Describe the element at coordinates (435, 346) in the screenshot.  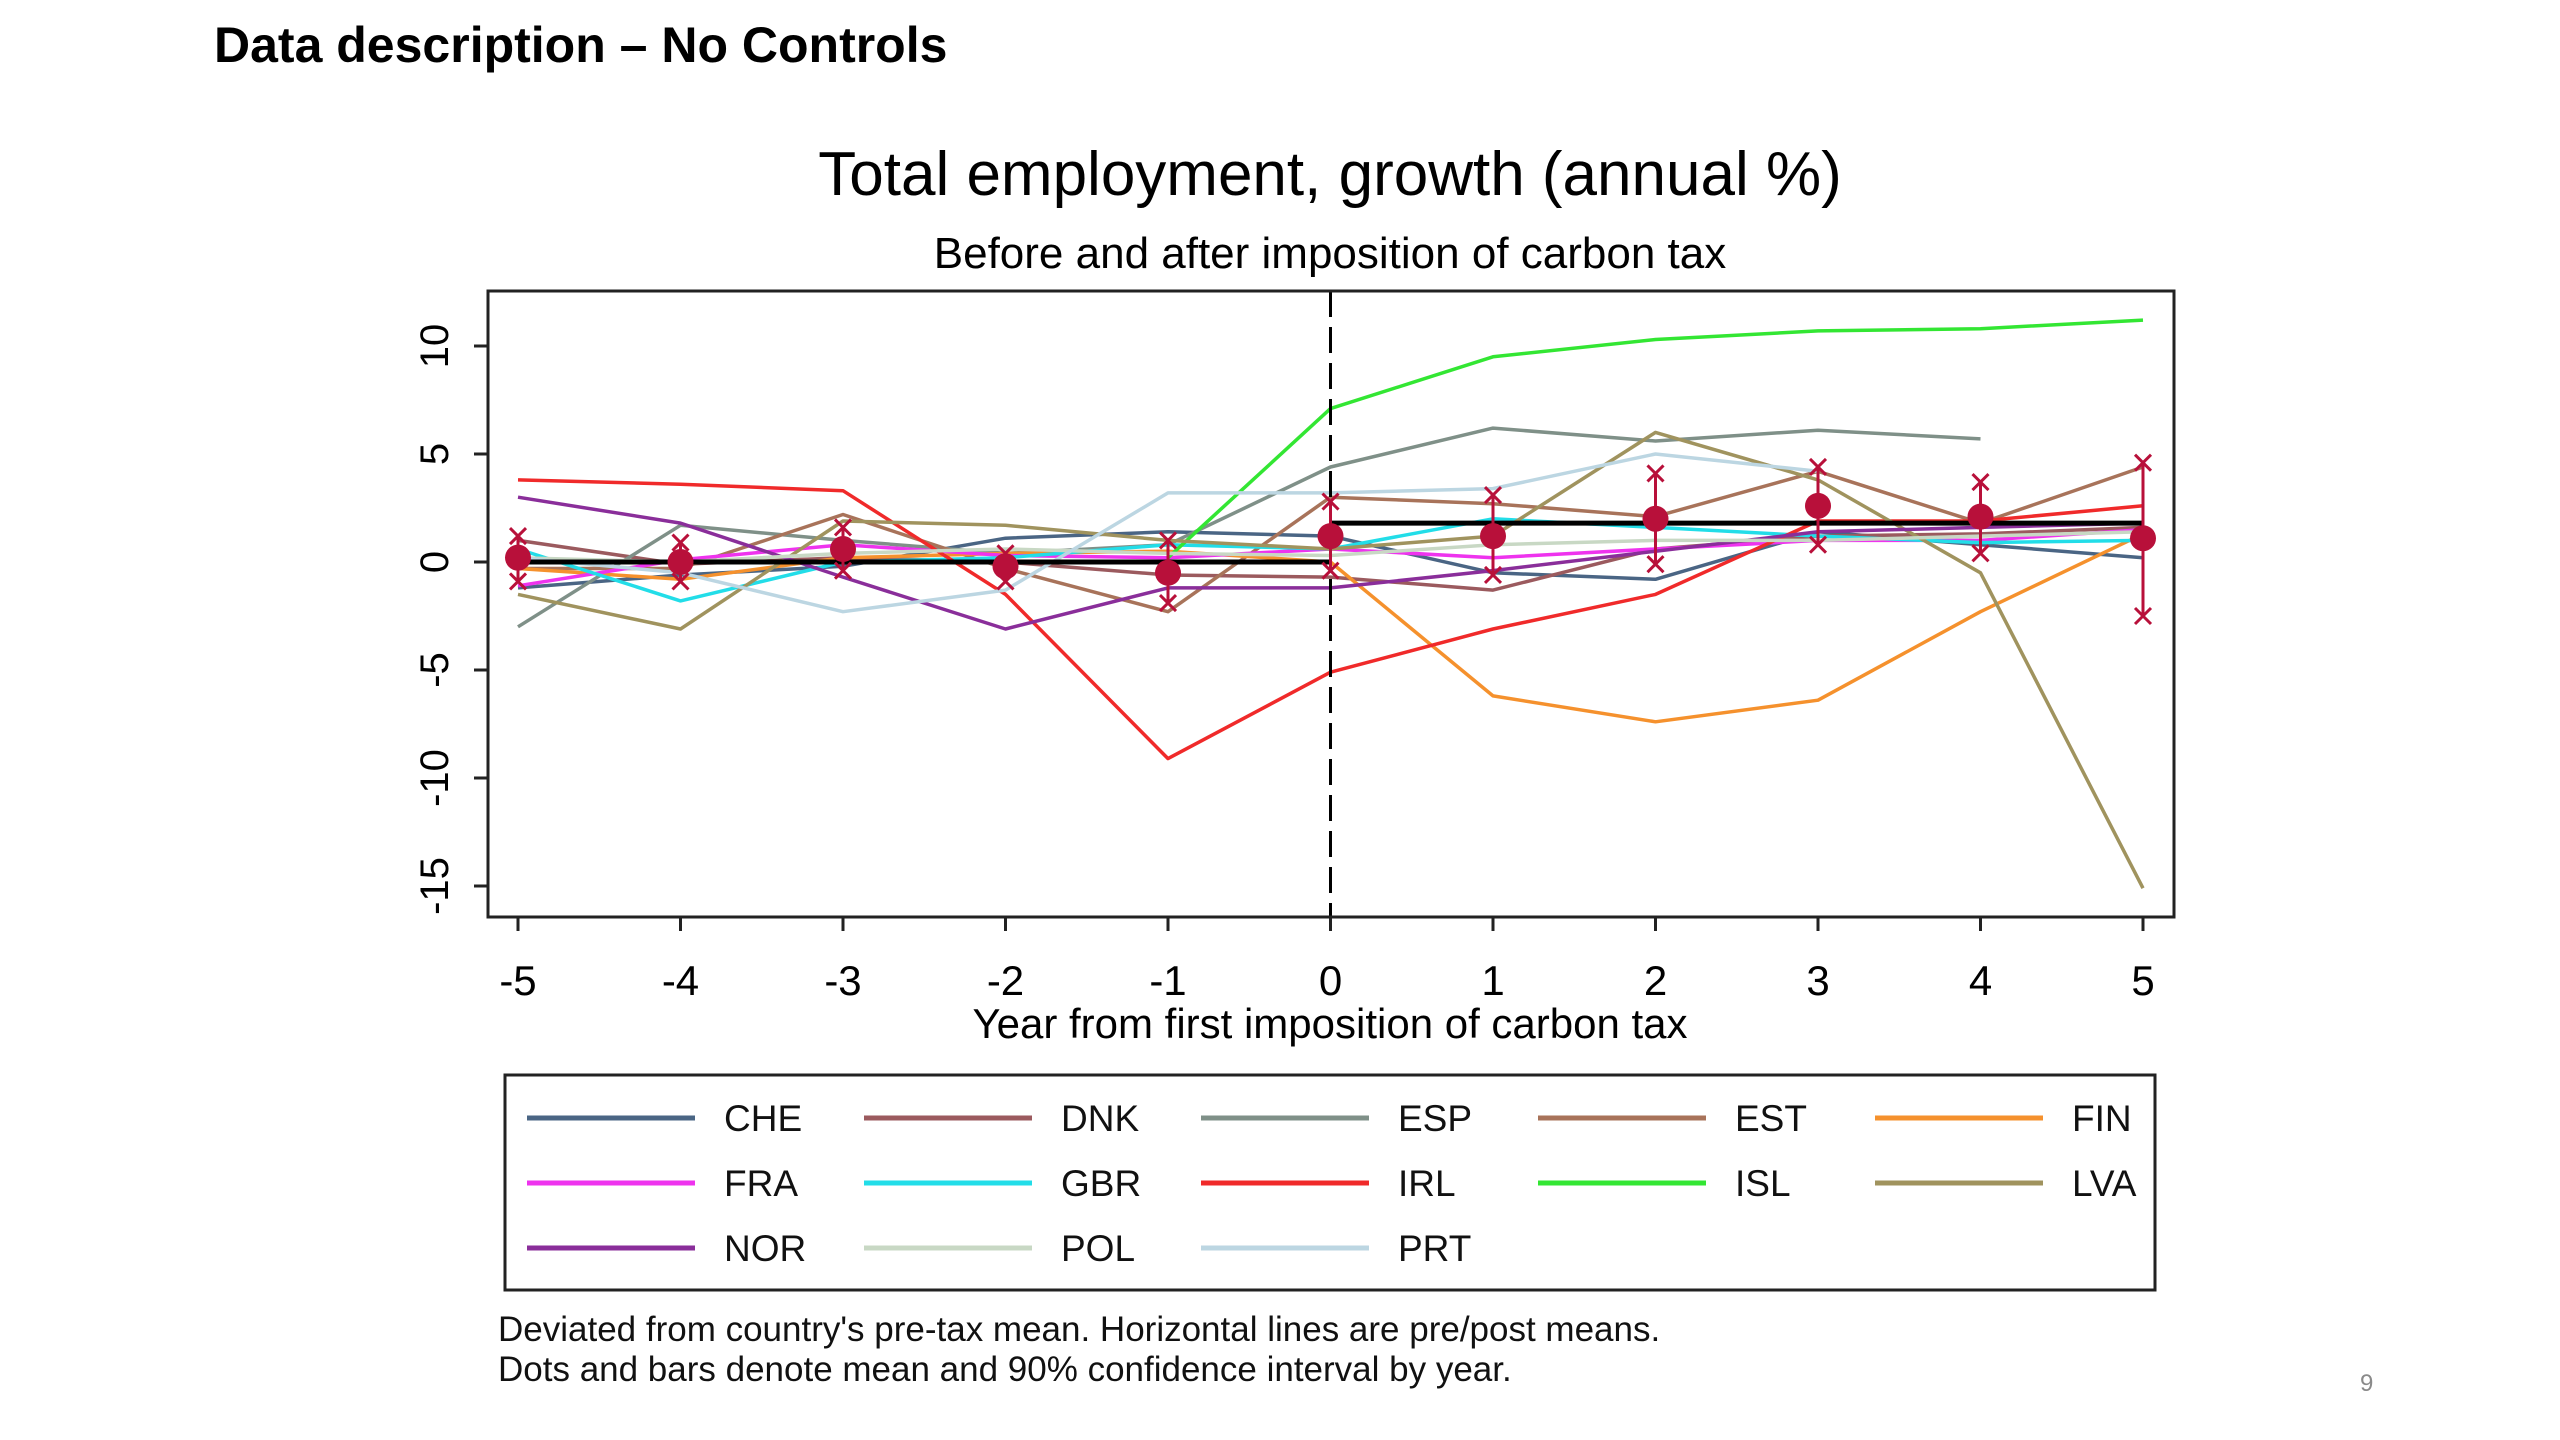
I see `y-tick-label: 10` at that location.